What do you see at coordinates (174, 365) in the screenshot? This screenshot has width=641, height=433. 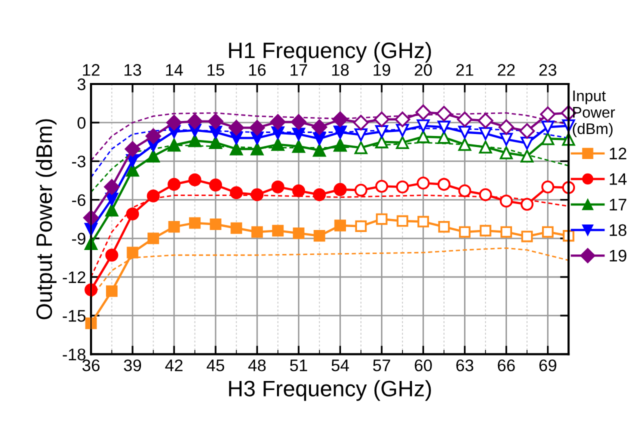 I see `x-tick-label: 42` at bounding box center [174, 365].